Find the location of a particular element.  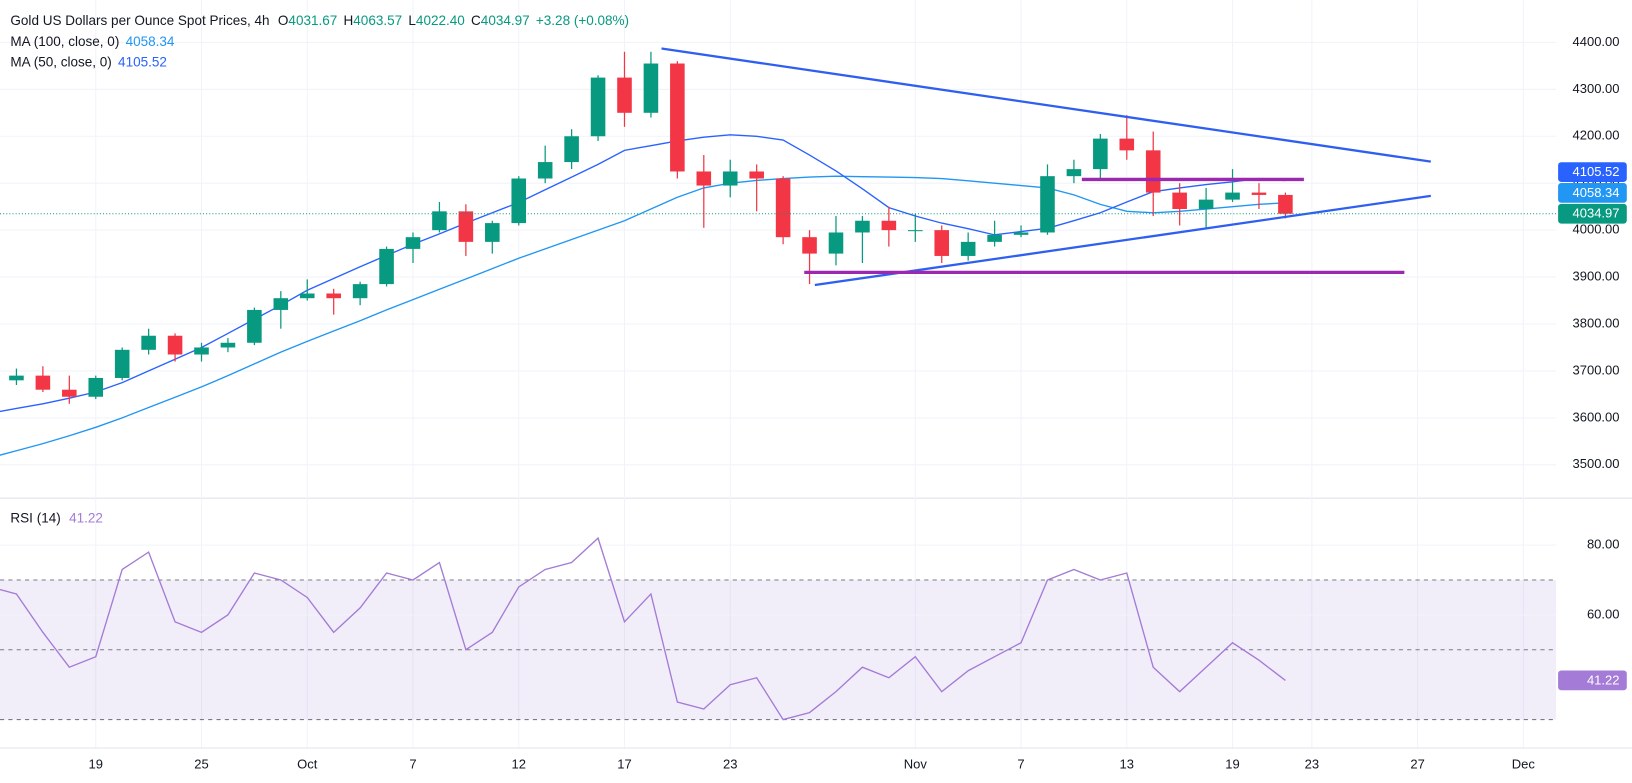

x-tick-label: Nov is located at coordinates (916, 764).